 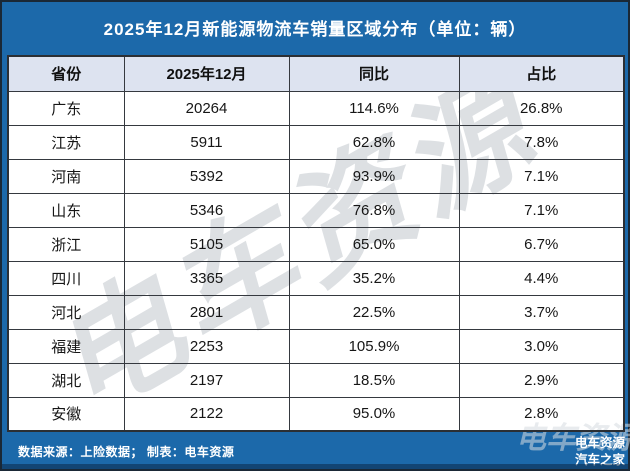 I want to click on table-row: 湖北 2197 18.5% 2.9%, so click(x=316, y=380).